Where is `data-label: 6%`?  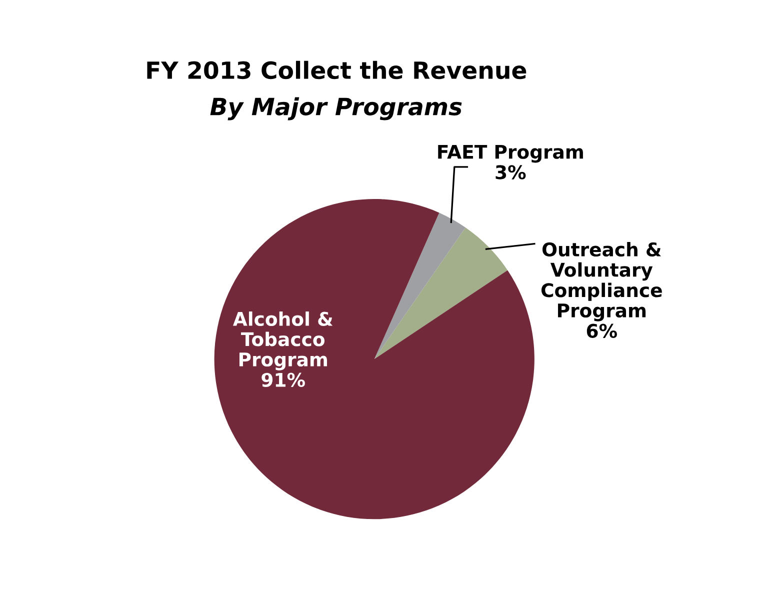 data-label: 6% is located at coordinates (601, 331).